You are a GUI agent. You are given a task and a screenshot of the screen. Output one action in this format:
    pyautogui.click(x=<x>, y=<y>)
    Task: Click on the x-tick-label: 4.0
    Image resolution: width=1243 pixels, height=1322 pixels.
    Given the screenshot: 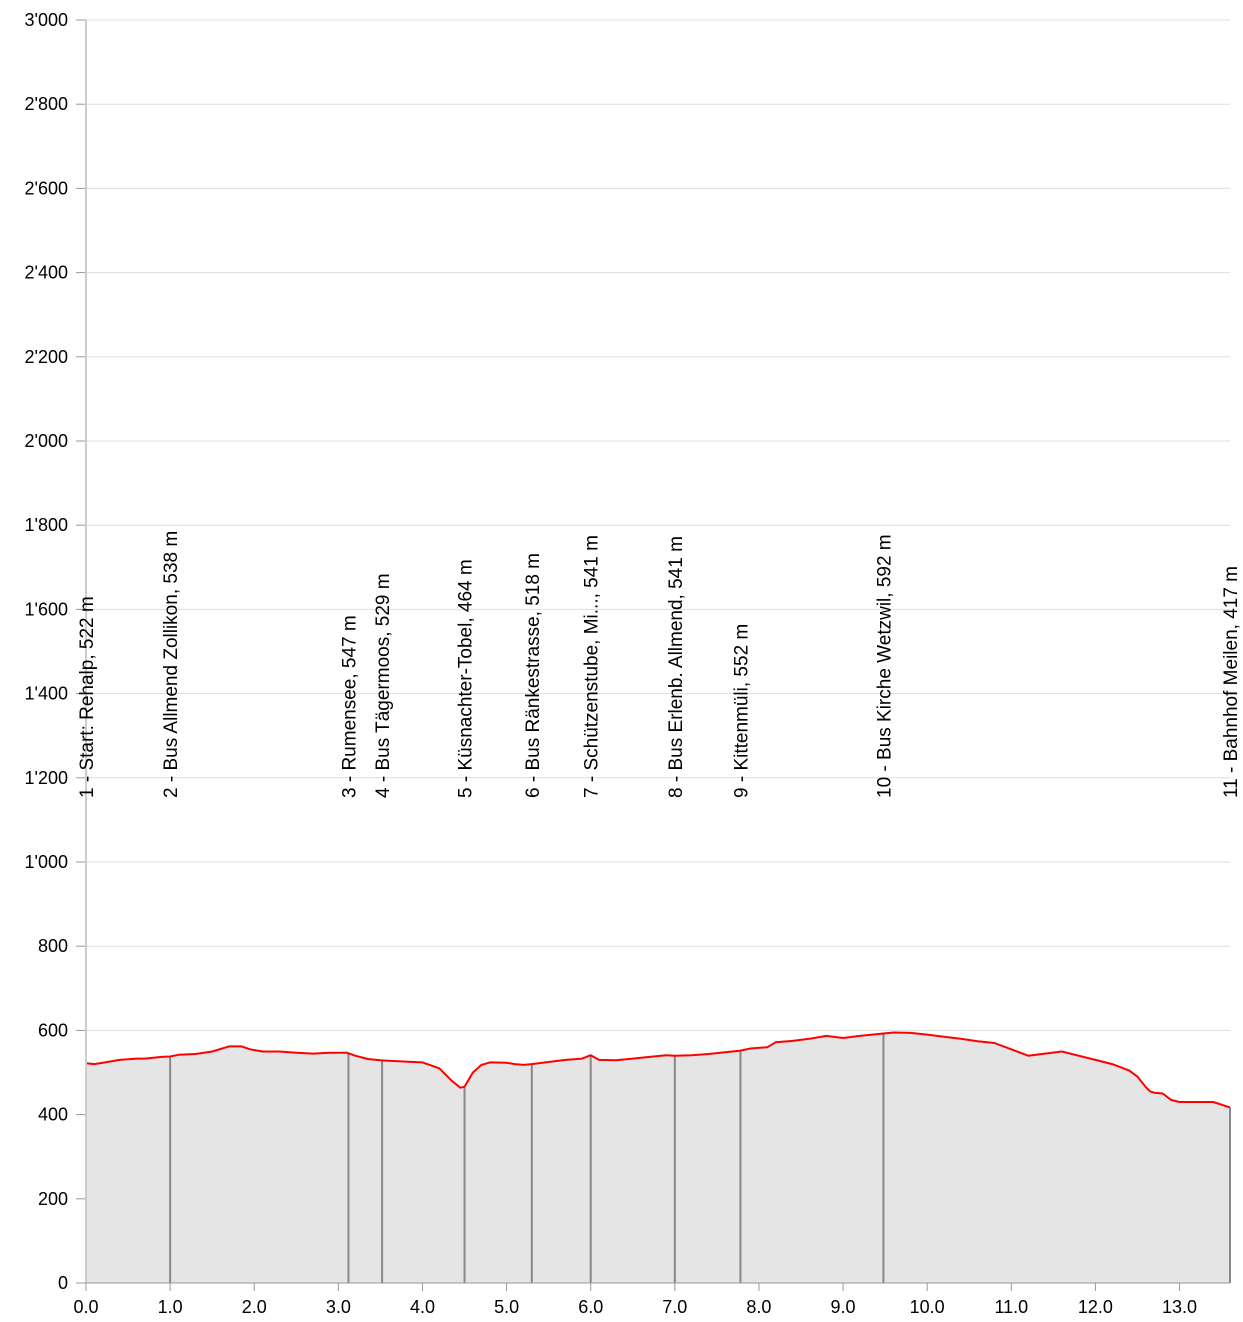 What is the action you would take?
    pyautogui.click(x=422, y=1307)
    